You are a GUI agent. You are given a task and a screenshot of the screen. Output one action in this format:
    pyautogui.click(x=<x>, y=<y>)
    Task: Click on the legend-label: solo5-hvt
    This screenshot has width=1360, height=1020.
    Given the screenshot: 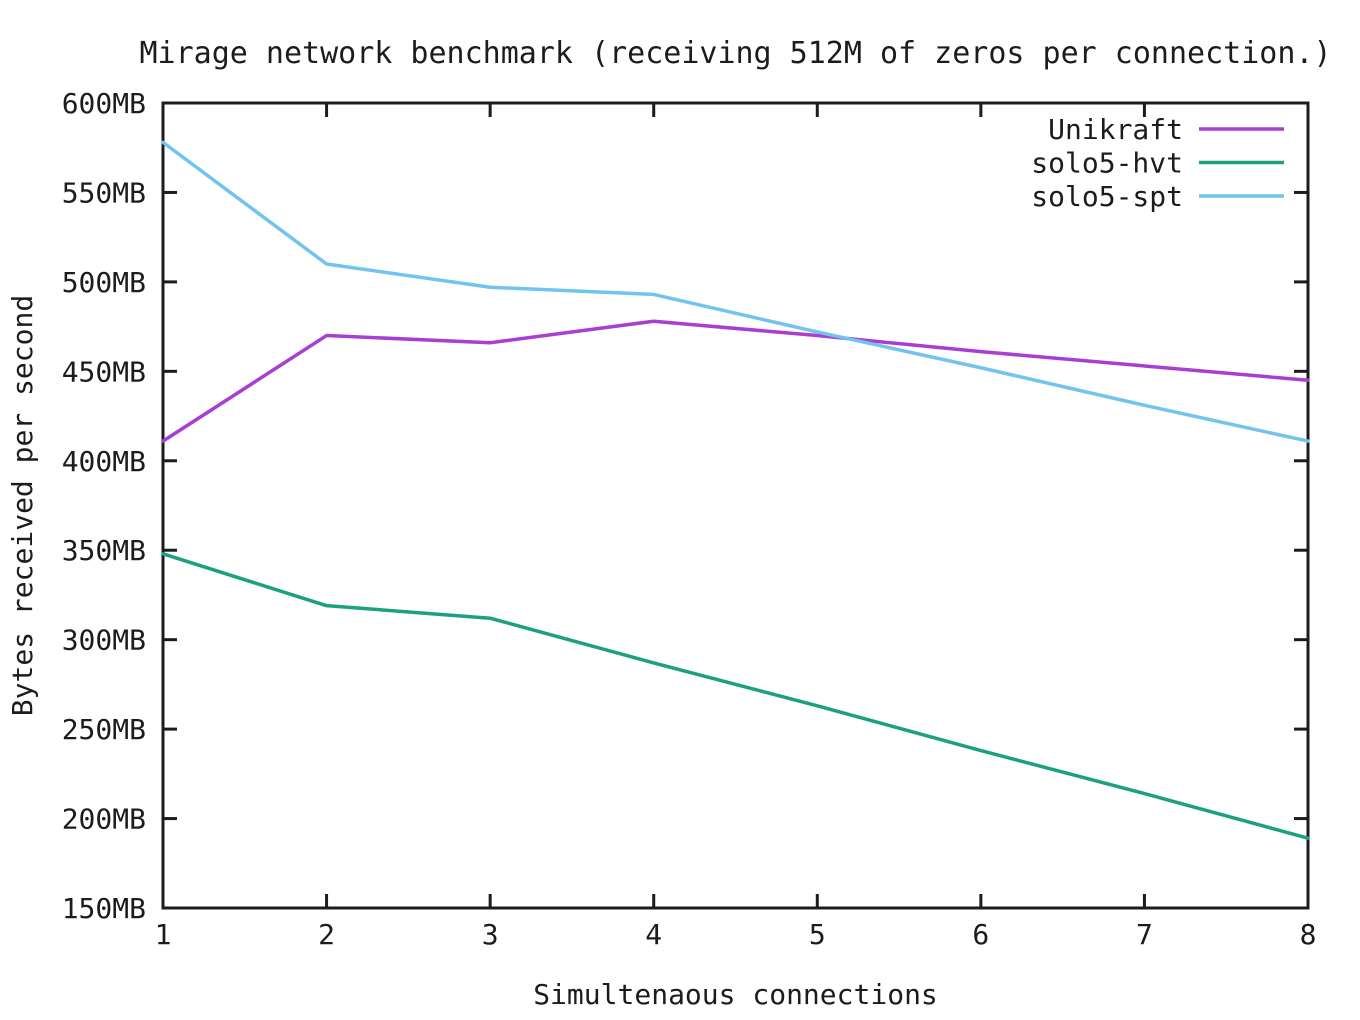 What is the action you would take?
    pyautogui.click(x=1107, y=163)
    